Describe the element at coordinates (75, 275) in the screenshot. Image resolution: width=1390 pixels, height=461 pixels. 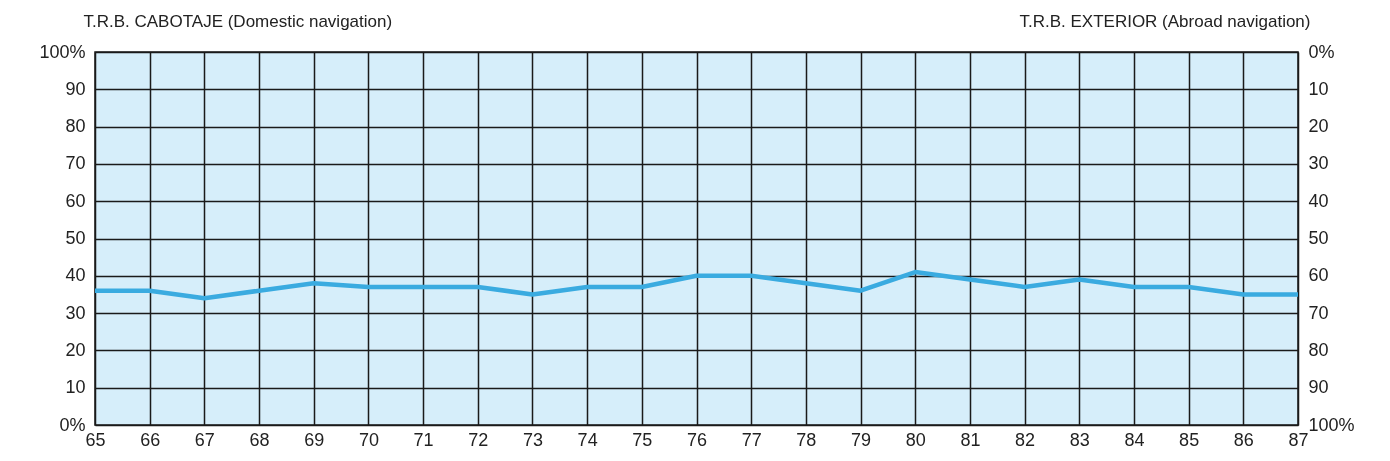
I see `y-tick-label: 40` at that location.